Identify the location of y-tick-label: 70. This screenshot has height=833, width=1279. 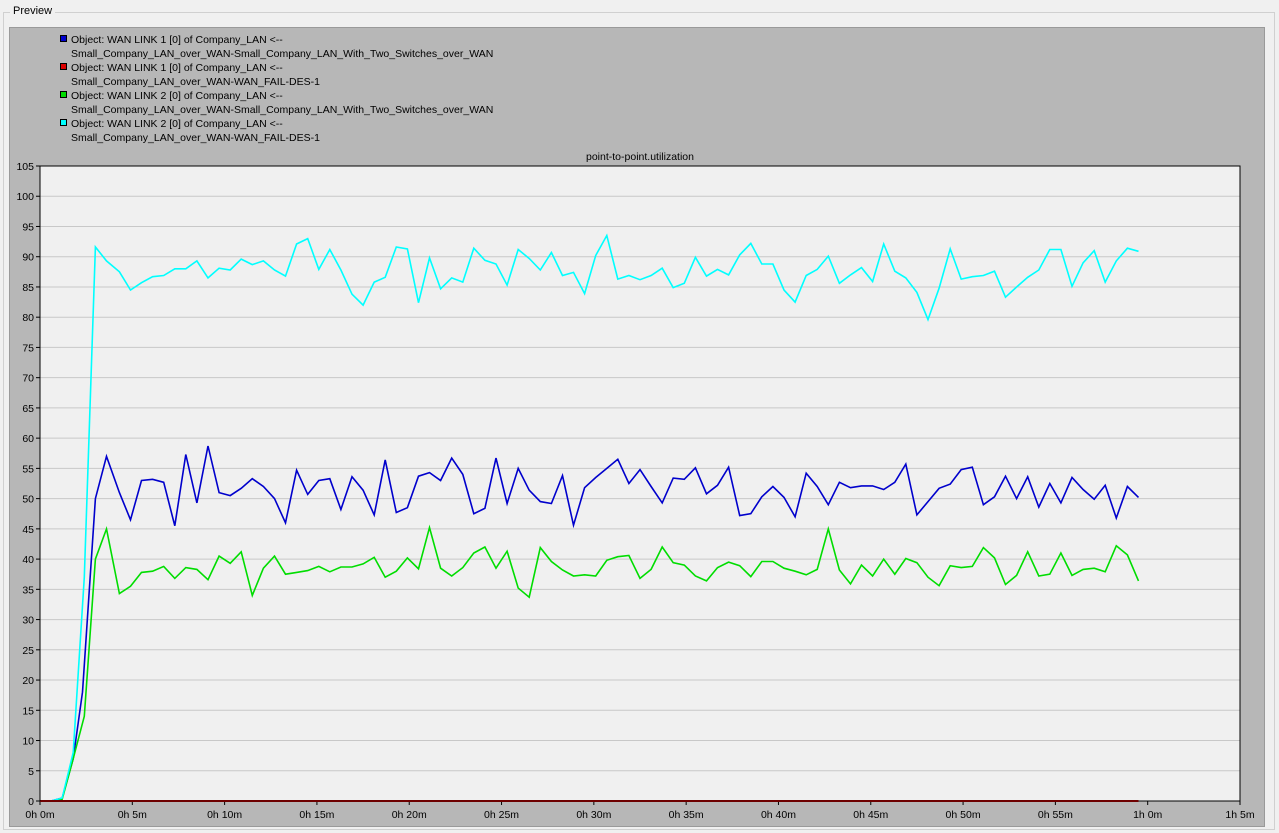
(28, 379).